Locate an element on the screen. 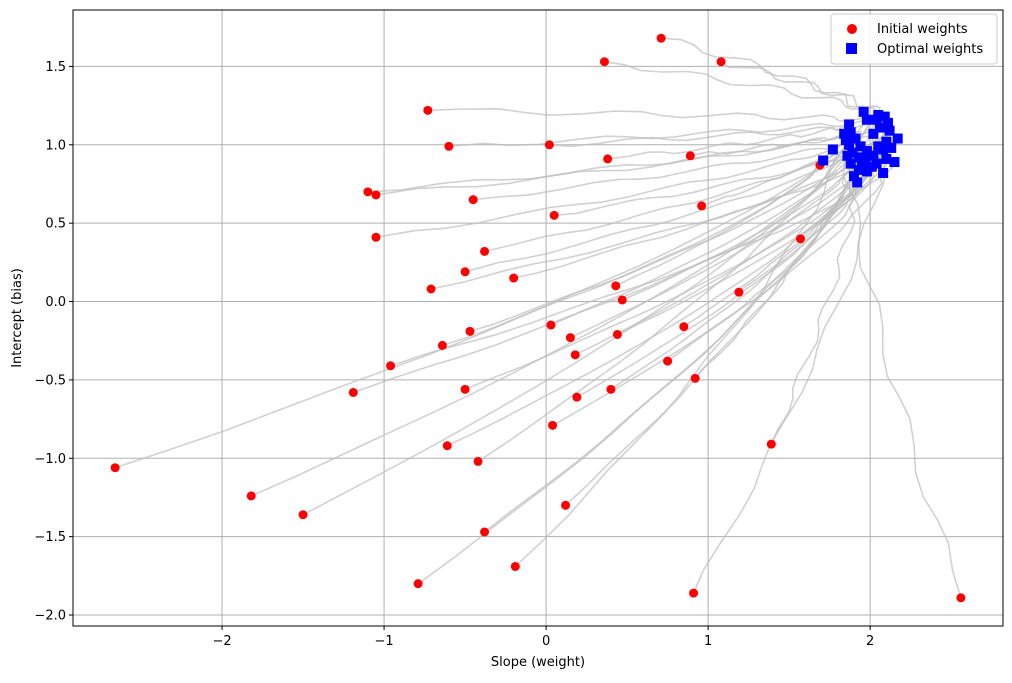 The image size is (1012, 683). x-tick-label: 1 is located at coordinates (708, 641).